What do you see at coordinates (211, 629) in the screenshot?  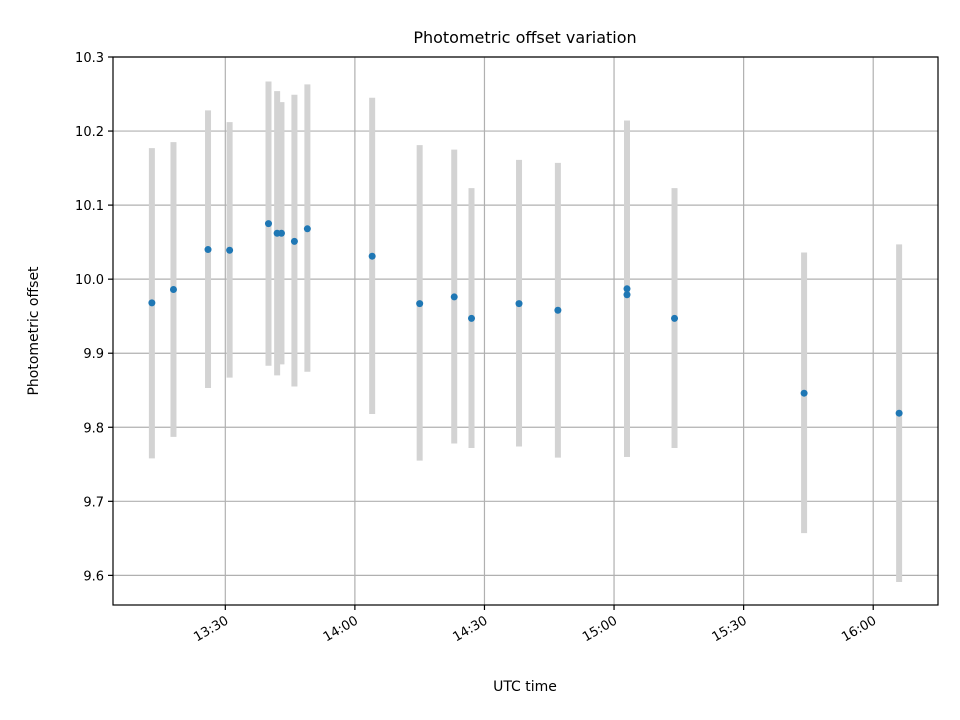 I see `x-tick-label: 13:30` at bounding box center [211, 629].